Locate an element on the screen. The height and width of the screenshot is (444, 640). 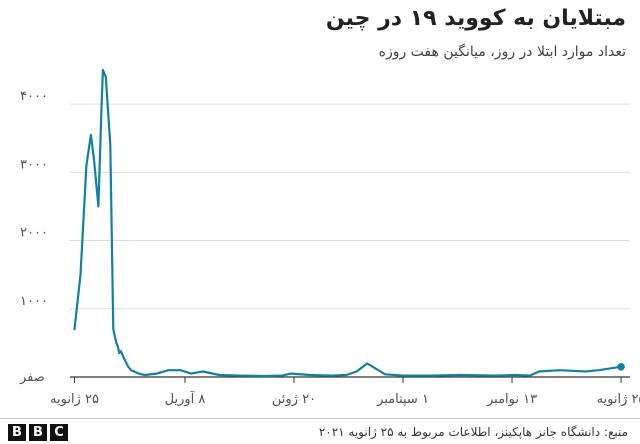
logo-letter: C is located at coordinates (59, 432).